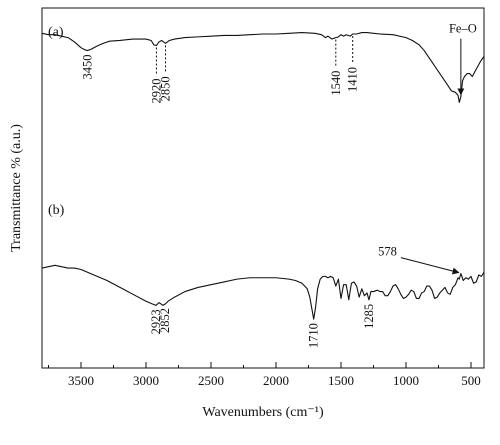  What do you see at coordinates (406, 380) in the screenshot?
I see `x-tick-label-1000: 1000` at bounding box center [406, 380].